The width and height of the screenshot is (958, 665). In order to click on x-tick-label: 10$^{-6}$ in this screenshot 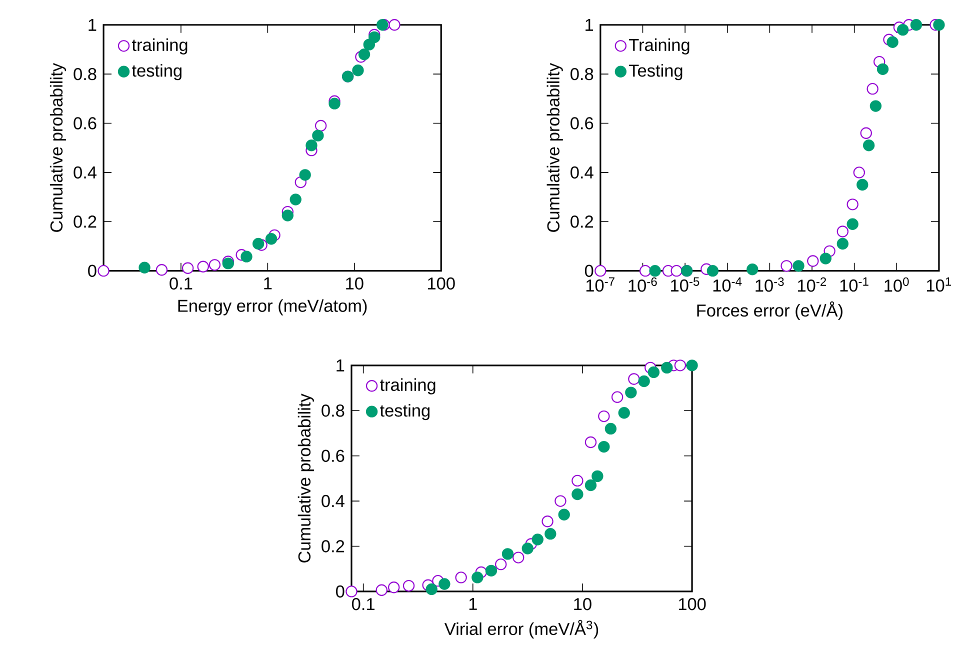, I will do `click(642, 284)`.